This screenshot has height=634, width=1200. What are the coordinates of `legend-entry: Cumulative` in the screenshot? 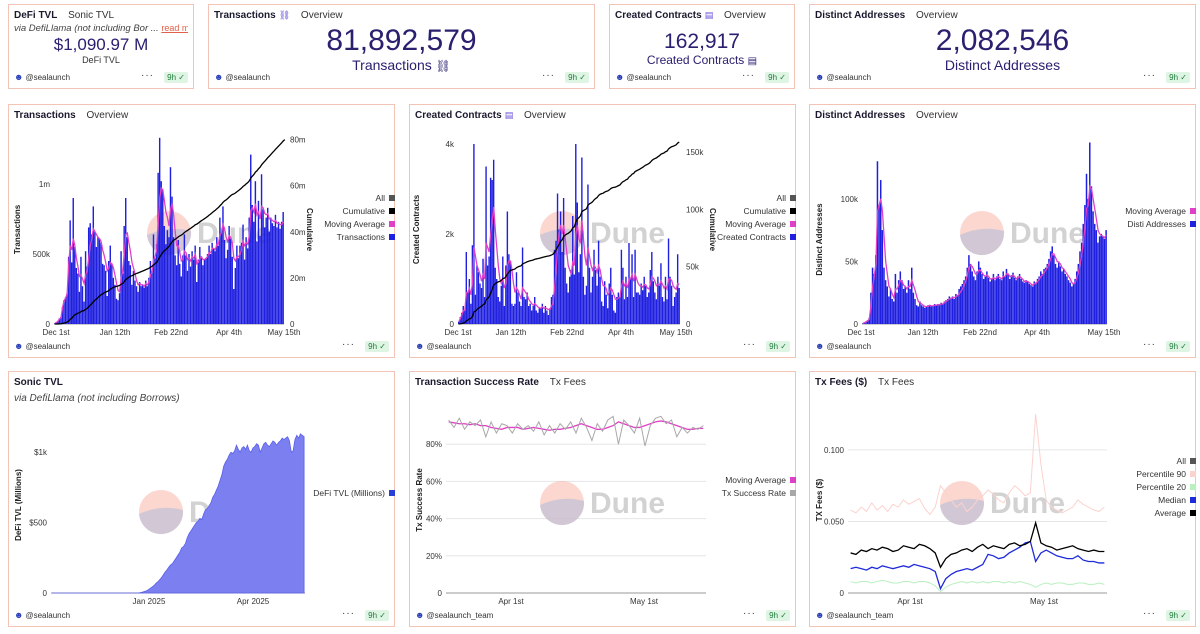 It's located at (363, 211).